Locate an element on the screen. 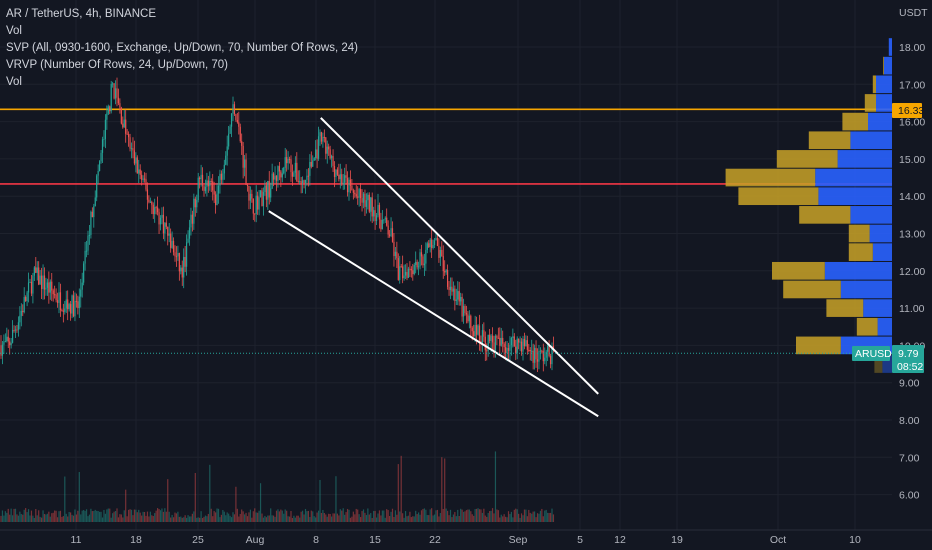  price-axis-bg is located at coordinates (912, 265).